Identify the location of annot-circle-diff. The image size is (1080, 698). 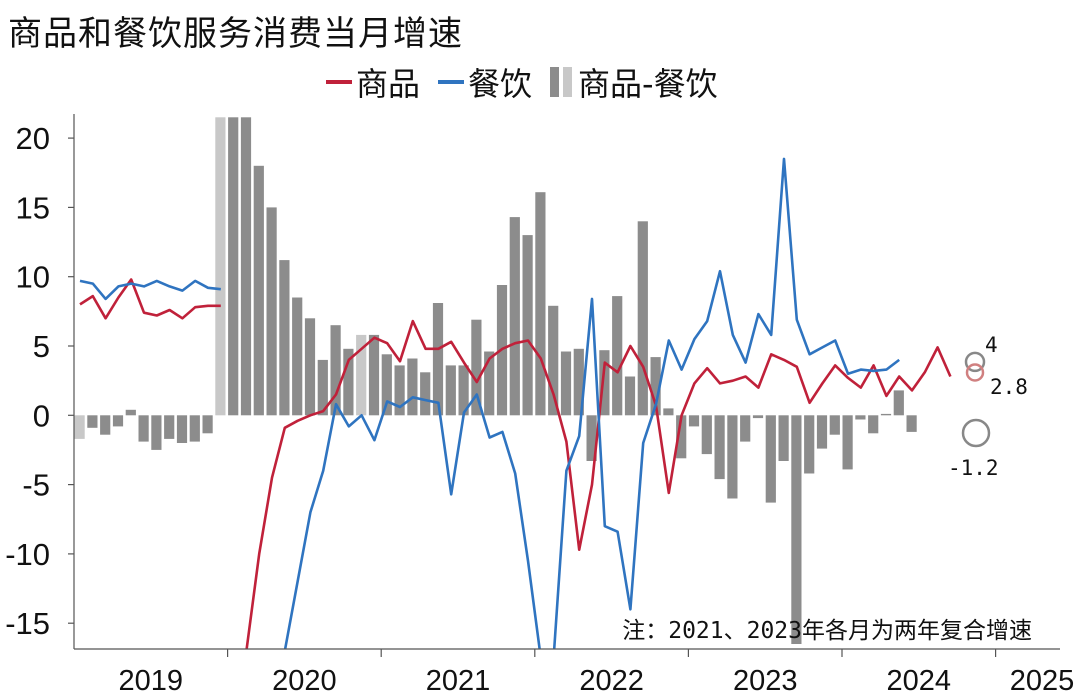
(976, 433).